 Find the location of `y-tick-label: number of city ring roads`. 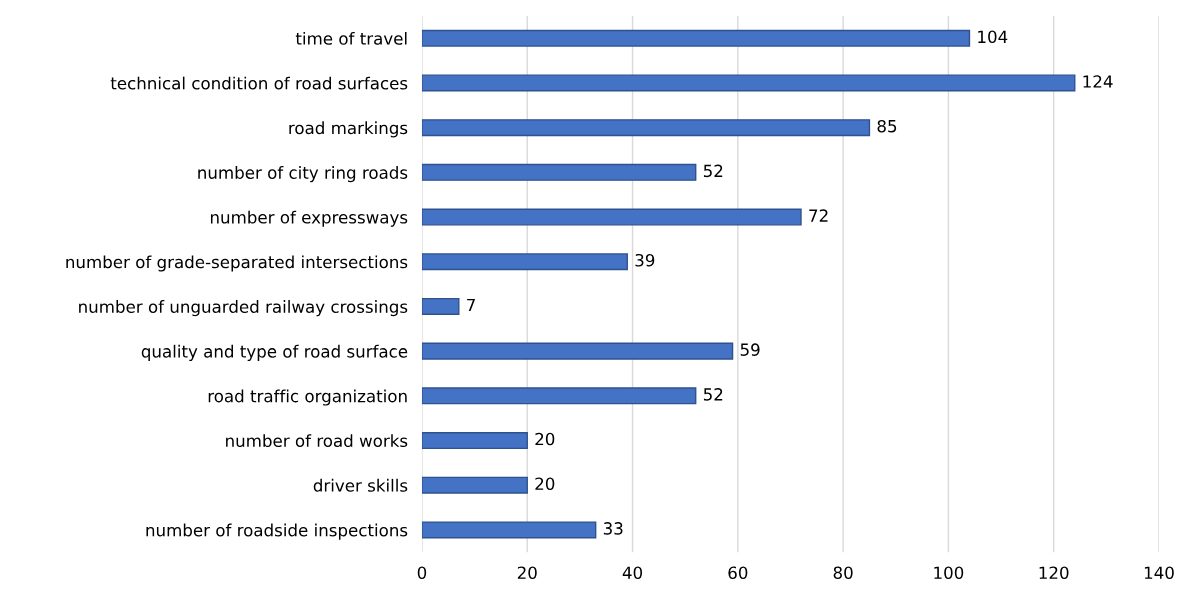

y-tick-label: number of city ring roads is located at coordinates (303, 174).